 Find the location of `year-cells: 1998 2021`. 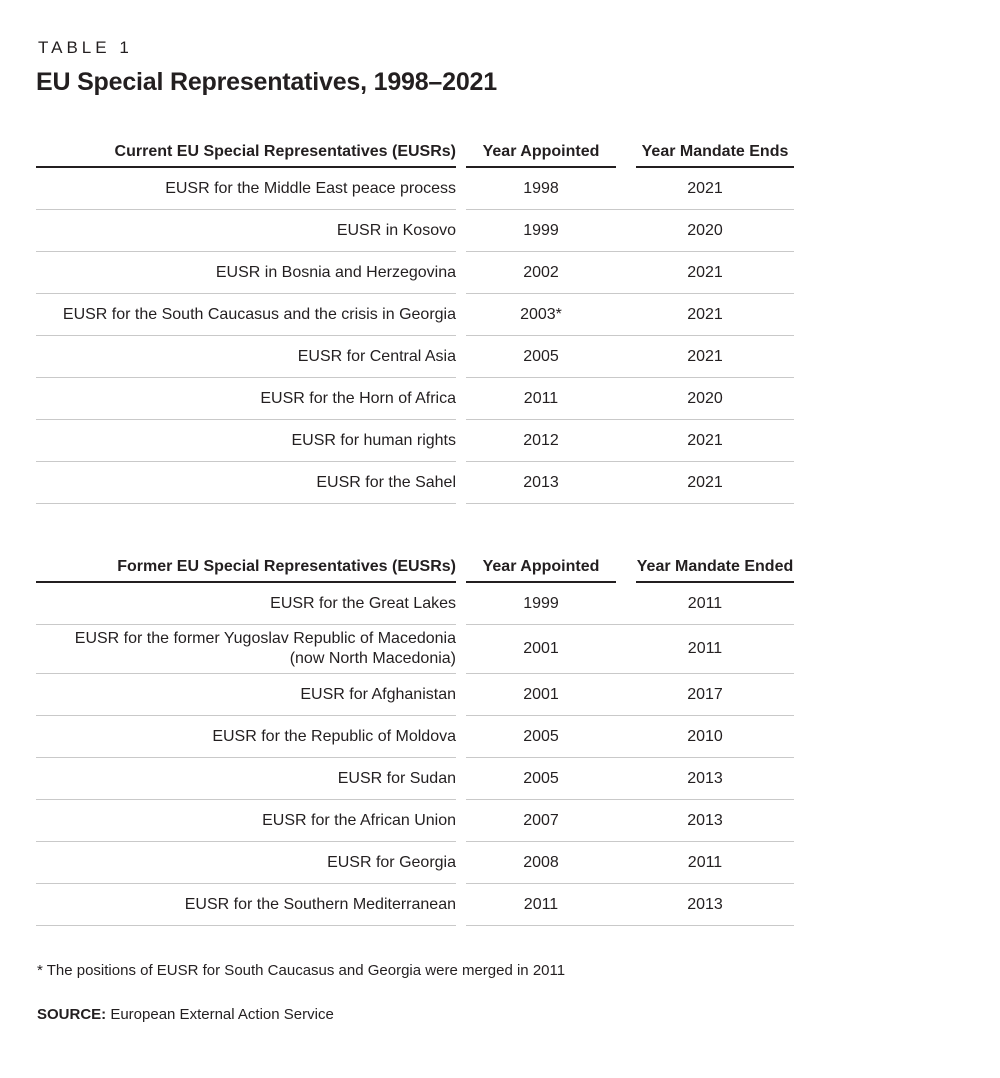

year-cells: 1998 2021 is located at coordinates (630, 189).